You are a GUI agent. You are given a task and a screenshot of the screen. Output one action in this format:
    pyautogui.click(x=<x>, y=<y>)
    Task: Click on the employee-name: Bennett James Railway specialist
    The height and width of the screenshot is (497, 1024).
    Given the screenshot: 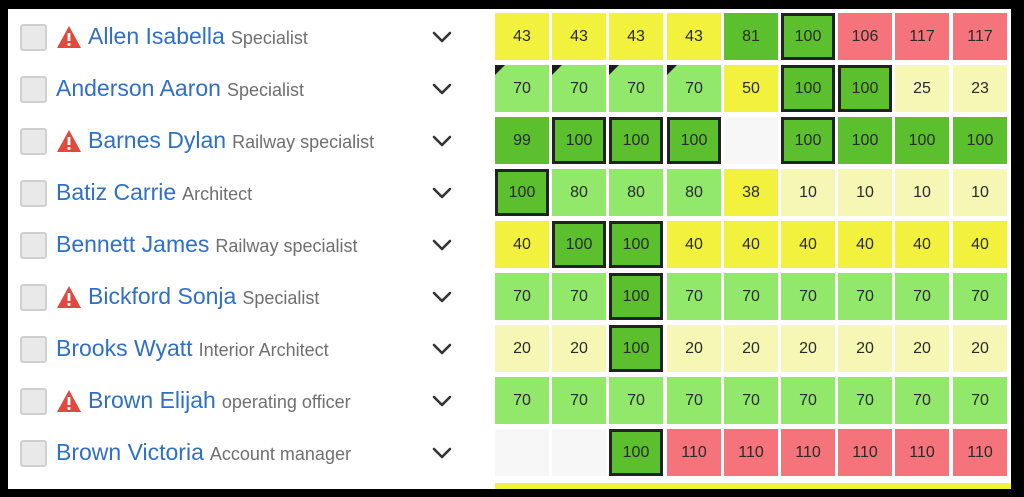 What is the action you would take?
    pyautogui.click(x=206, y=244)
    